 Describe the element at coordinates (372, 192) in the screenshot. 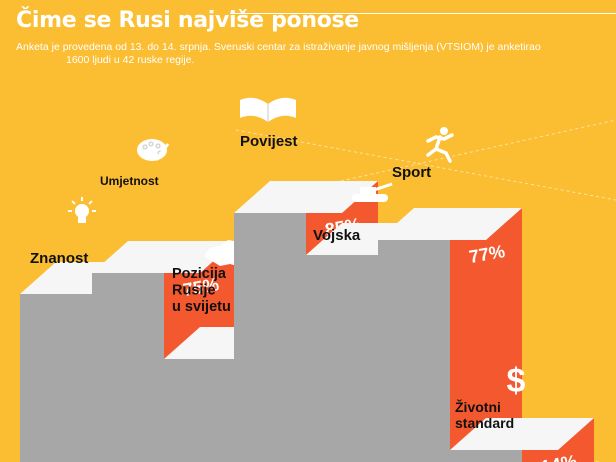

I see `tank-icon` at that location.